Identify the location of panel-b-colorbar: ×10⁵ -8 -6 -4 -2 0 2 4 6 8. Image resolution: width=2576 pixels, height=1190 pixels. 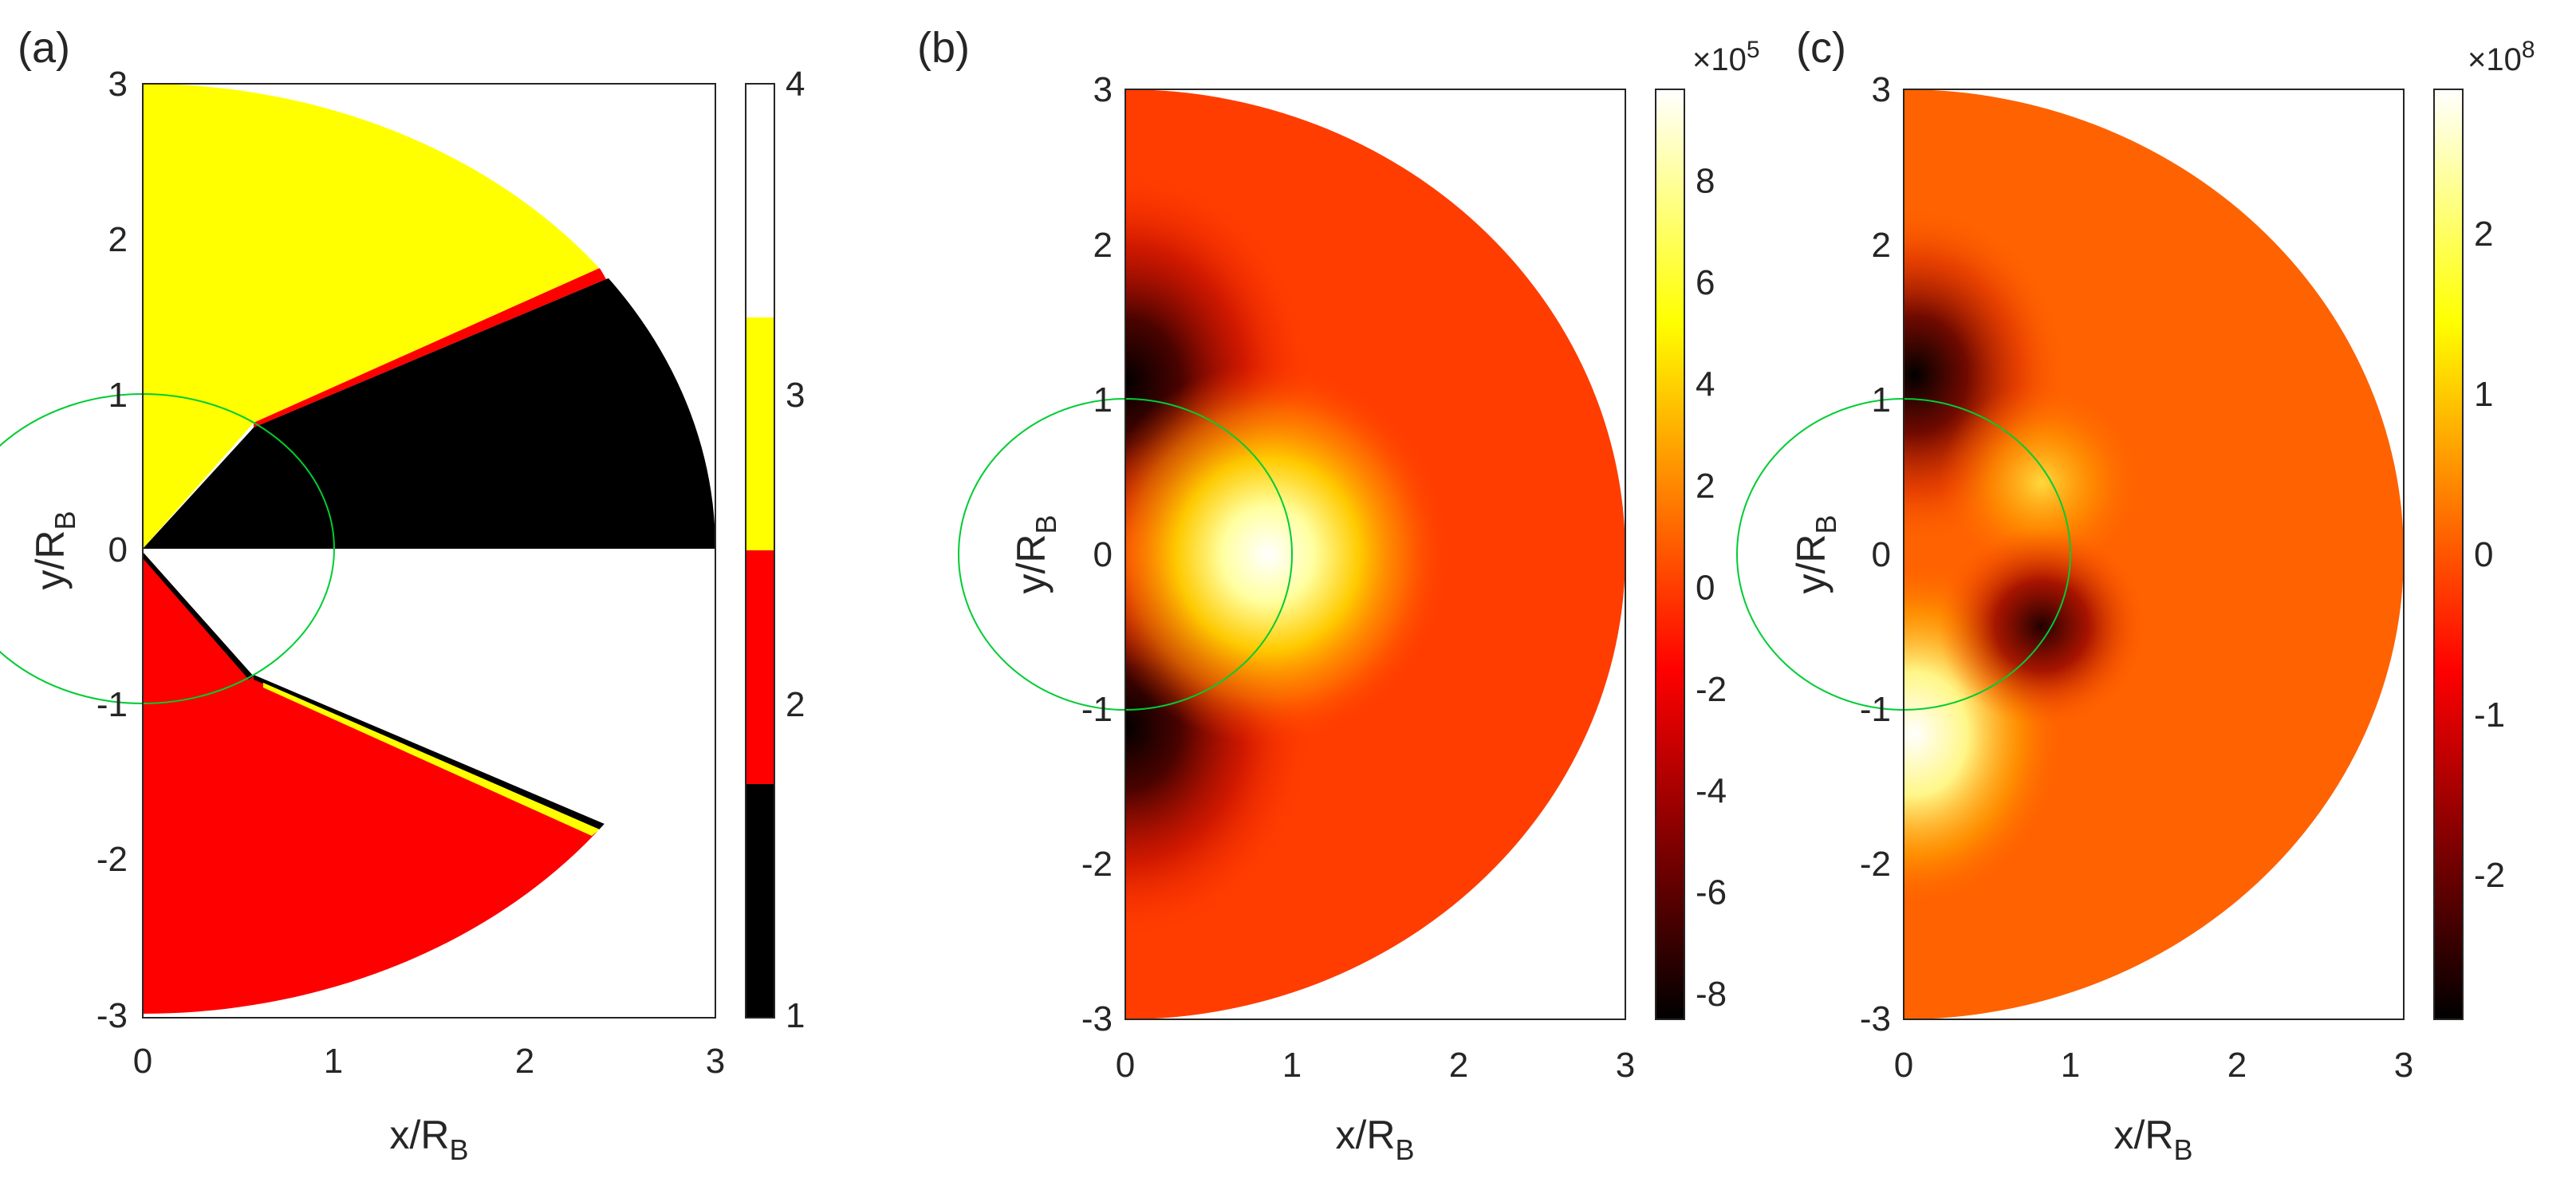
(1707, 528).